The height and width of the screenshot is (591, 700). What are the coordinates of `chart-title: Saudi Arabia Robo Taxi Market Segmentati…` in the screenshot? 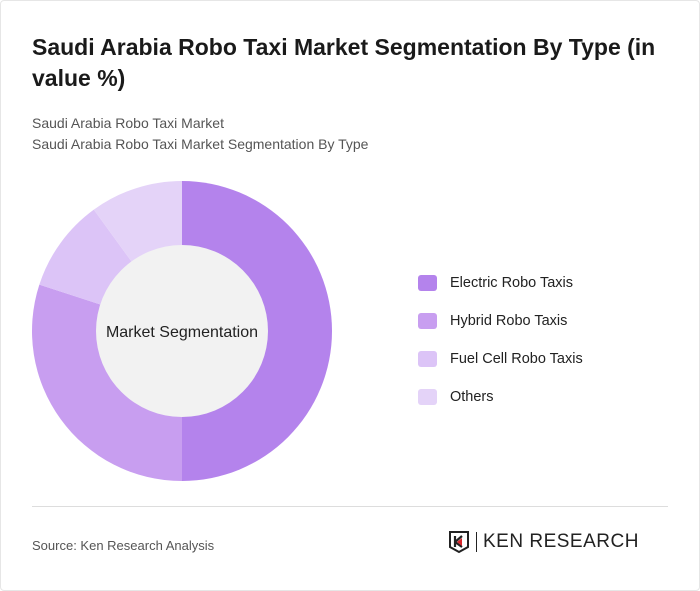 It's located at (344, 62).